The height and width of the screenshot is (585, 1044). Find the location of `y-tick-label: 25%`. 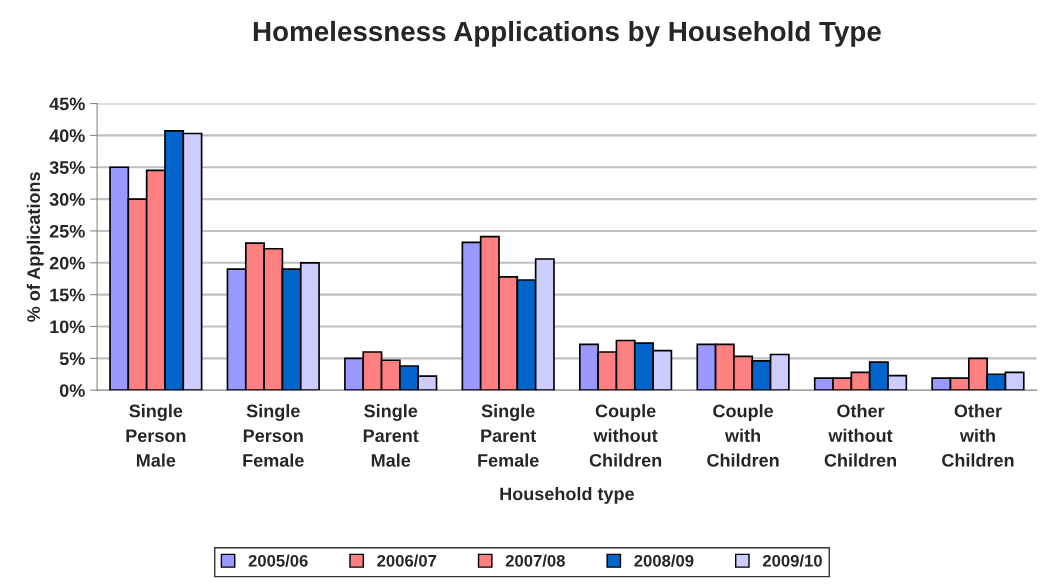

y-tick-label: 25% is located at coordinates (67, 231).